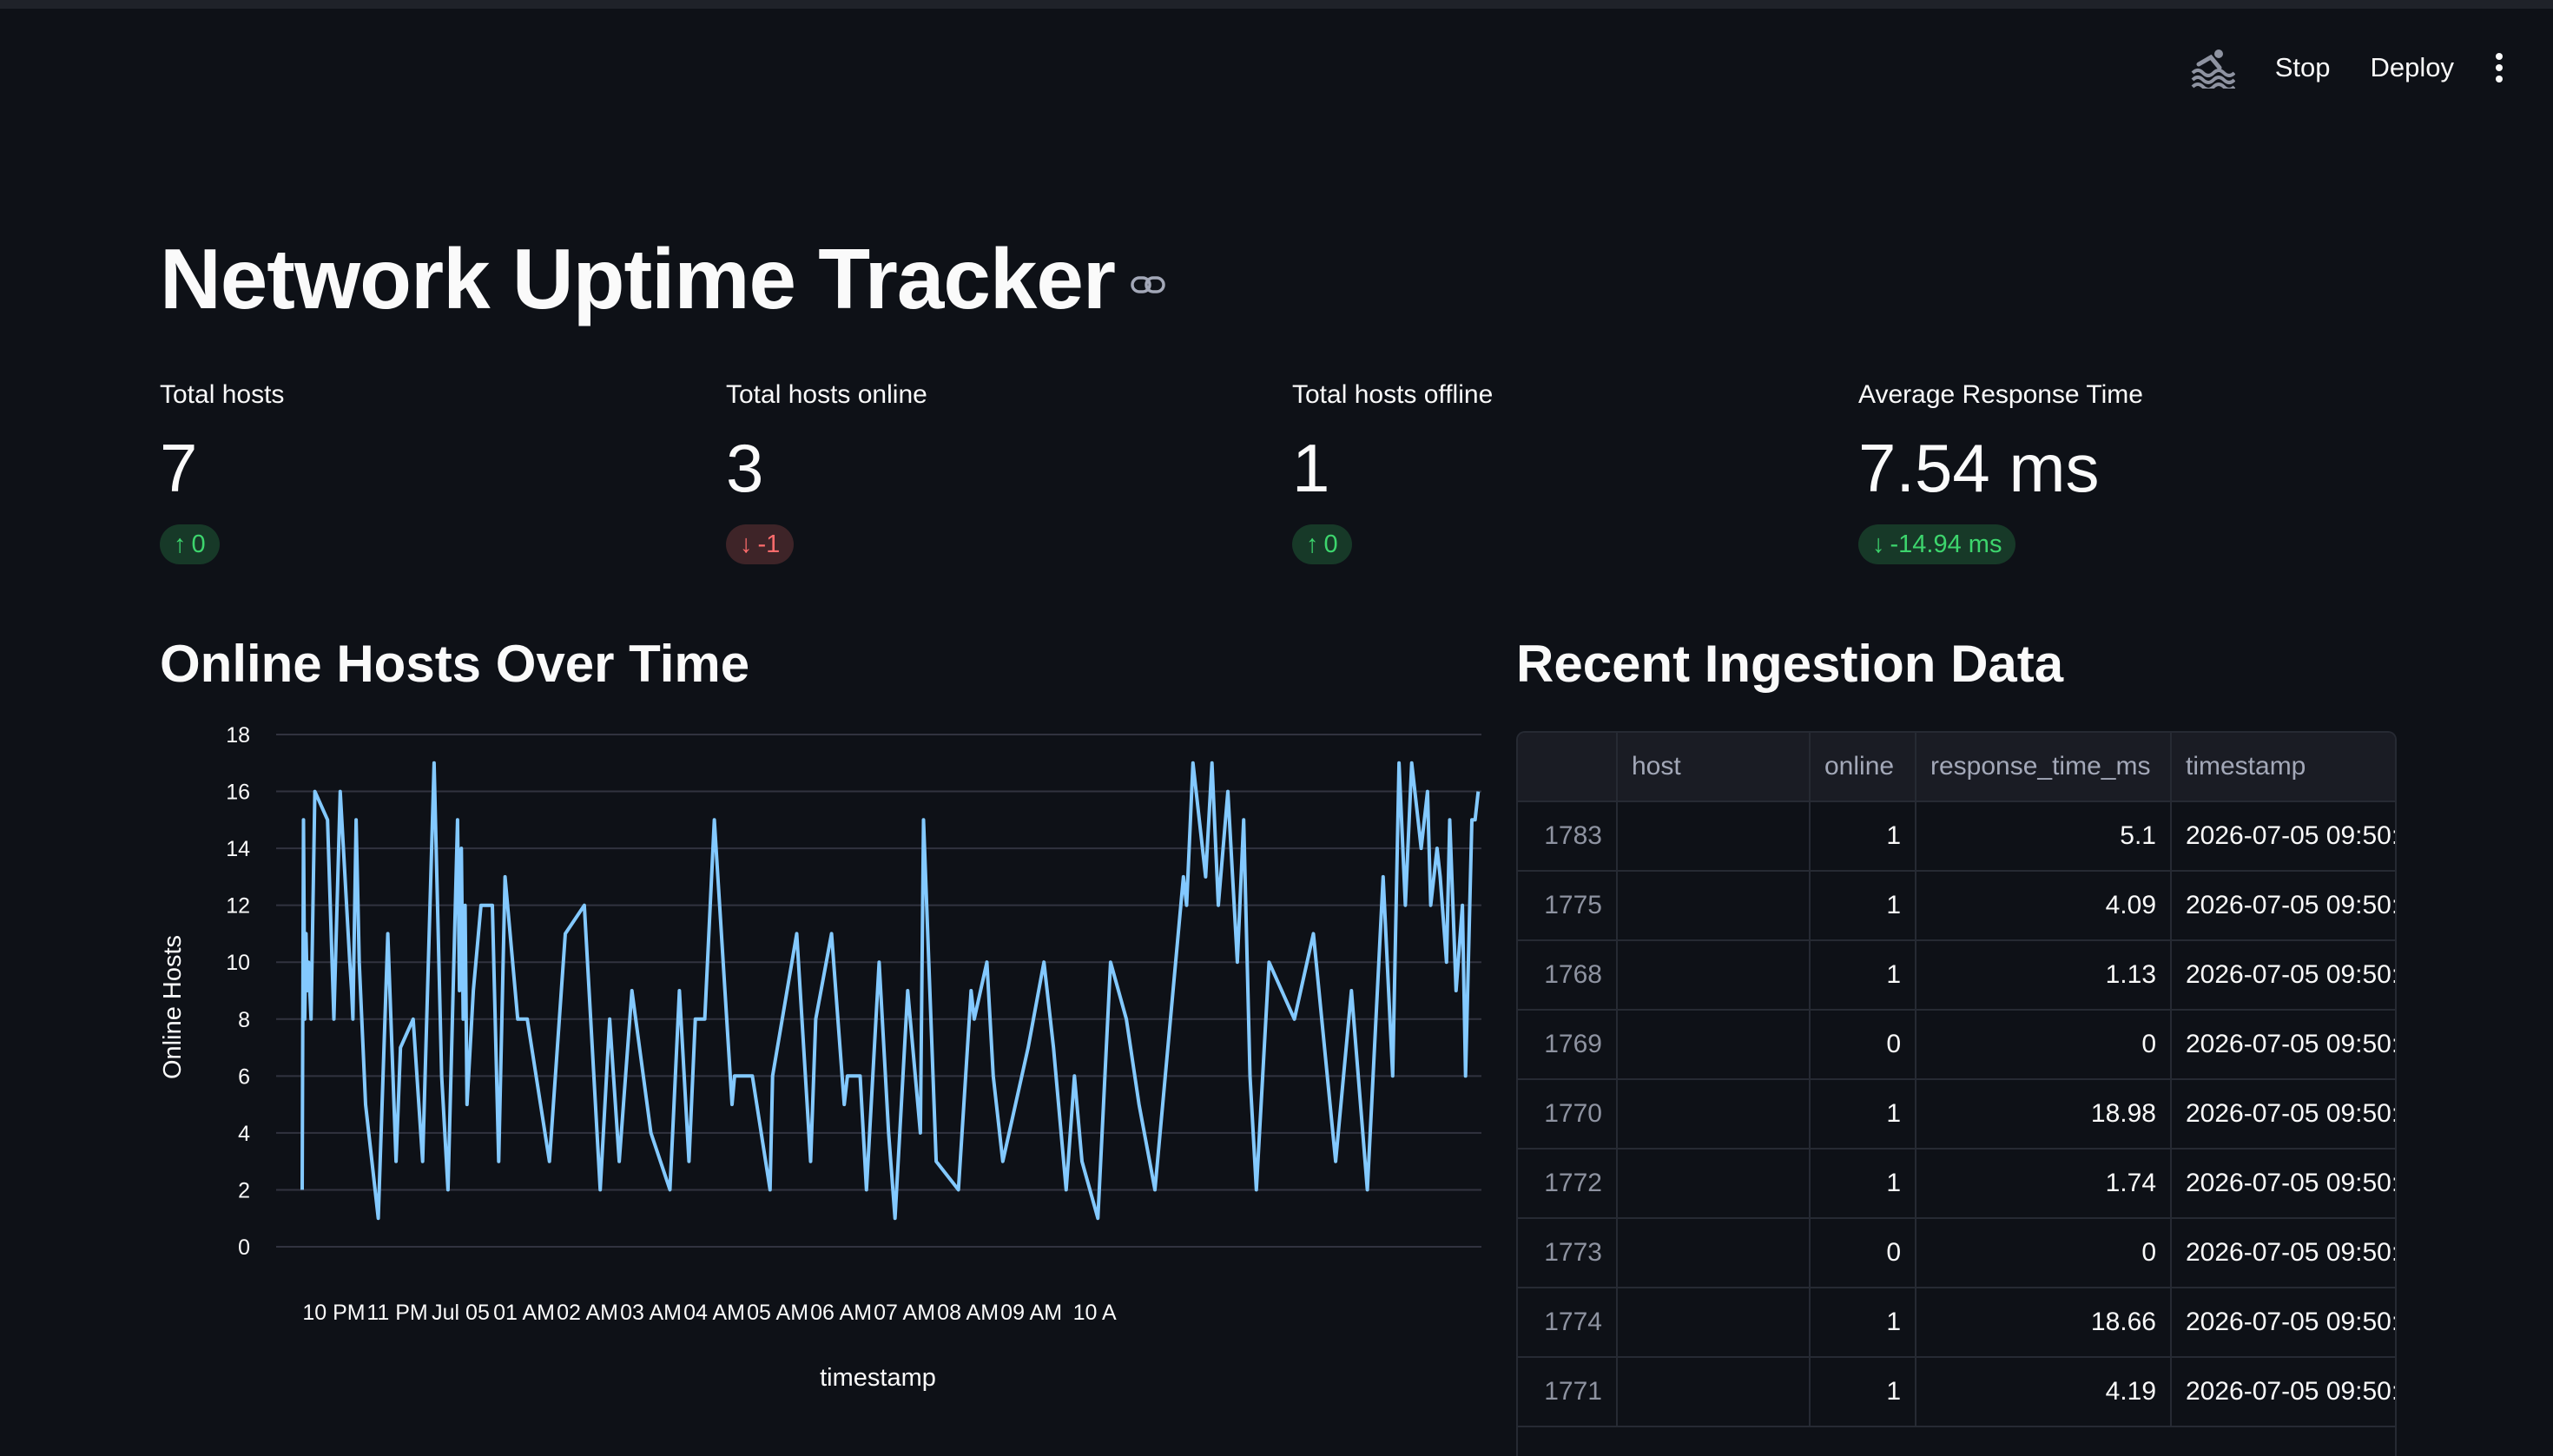 This screenshot has height=1456, width=2553. What do you see at coordinates (2302, 67) in the screenshot?
I see `stop-button: Stop` at bounding box center [2302, 67].